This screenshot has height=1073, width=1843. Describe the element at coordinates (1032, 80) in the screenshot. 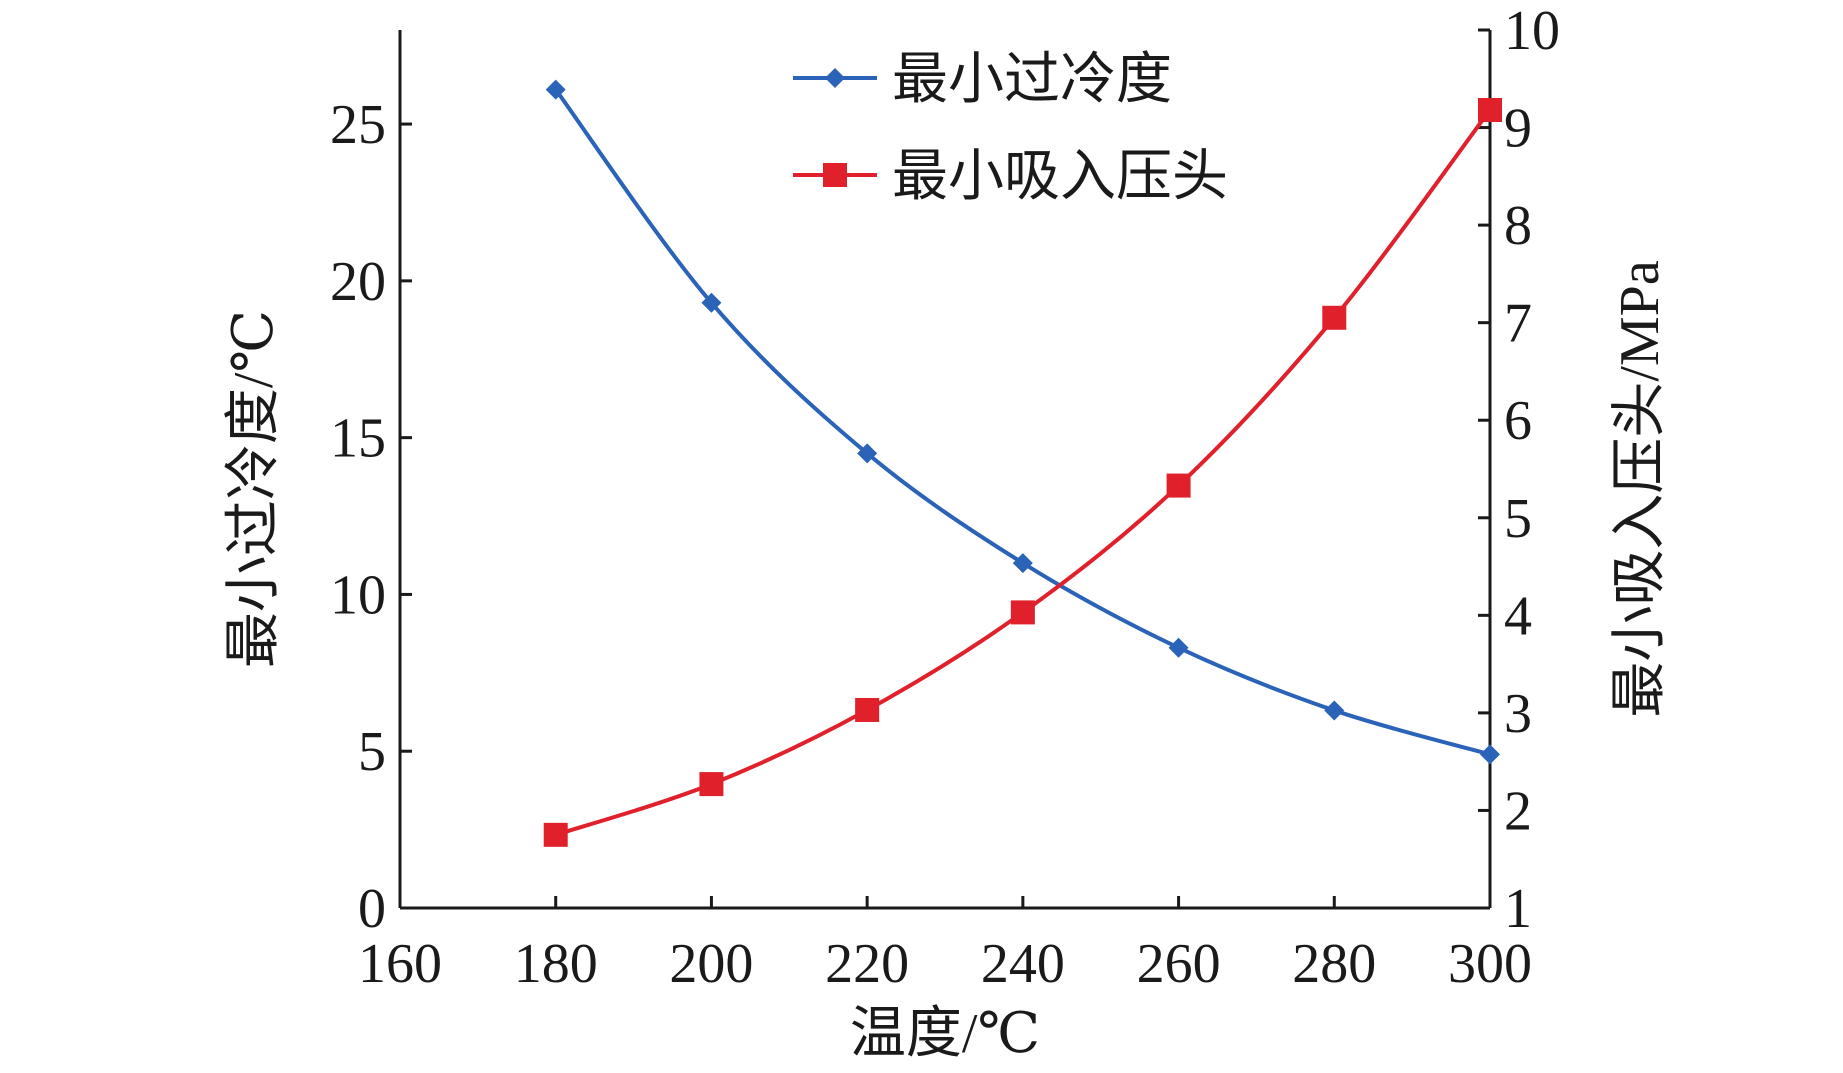

I see `legend-label: 最小过冷度` at that location.